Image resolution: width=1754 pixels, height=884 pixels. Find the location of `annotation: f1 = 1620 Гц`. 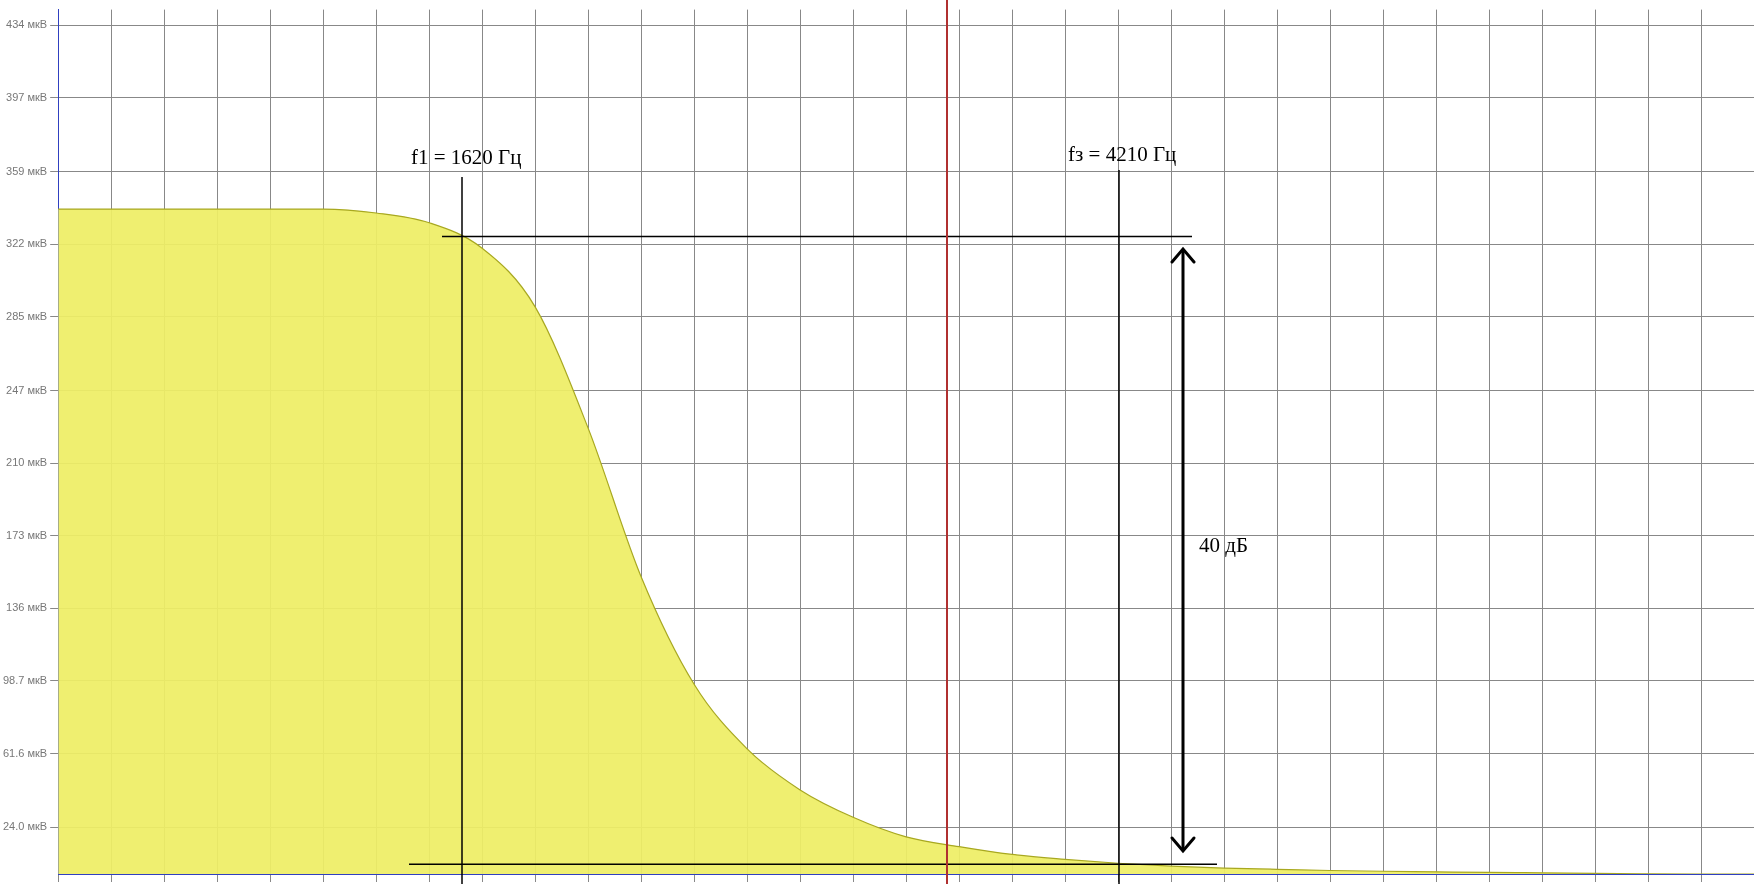

annotation: f1 = 1620 Гц is located at coordinates (466, 157).